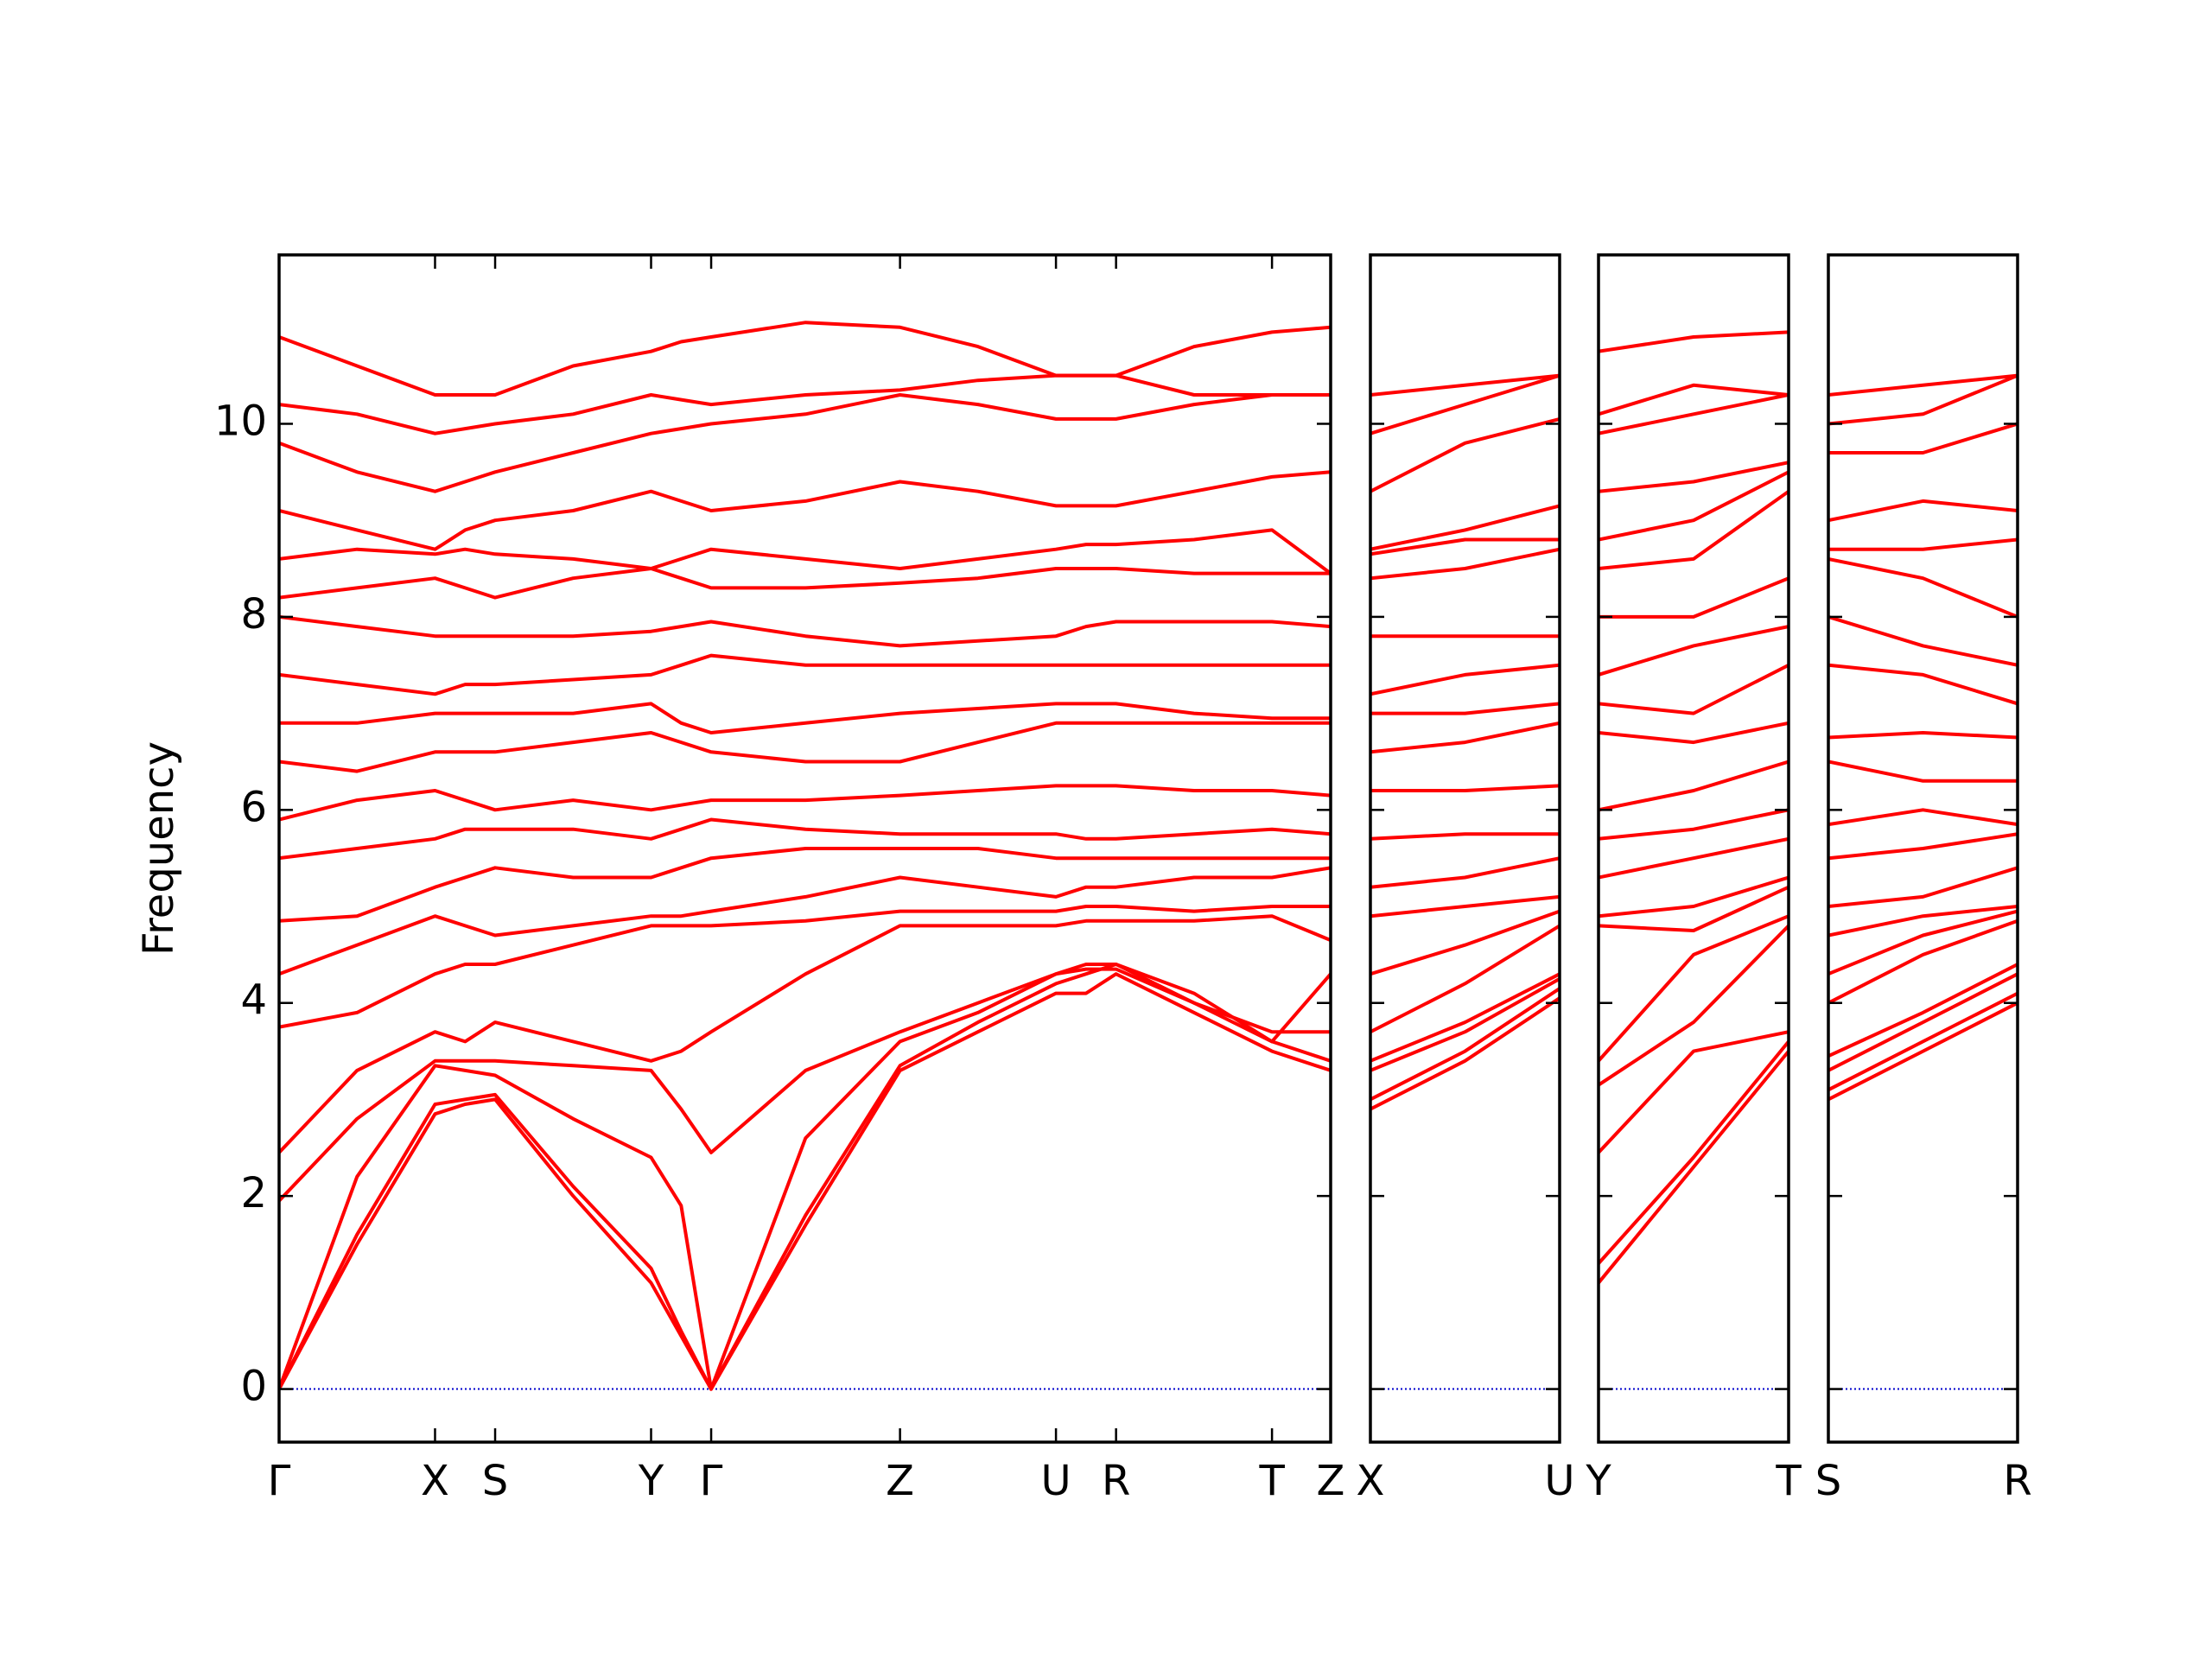  What do you see at coordinates (253, 807) in the screenshot?
I see `y-tick-label: 6` at bounding box center [253, 807].